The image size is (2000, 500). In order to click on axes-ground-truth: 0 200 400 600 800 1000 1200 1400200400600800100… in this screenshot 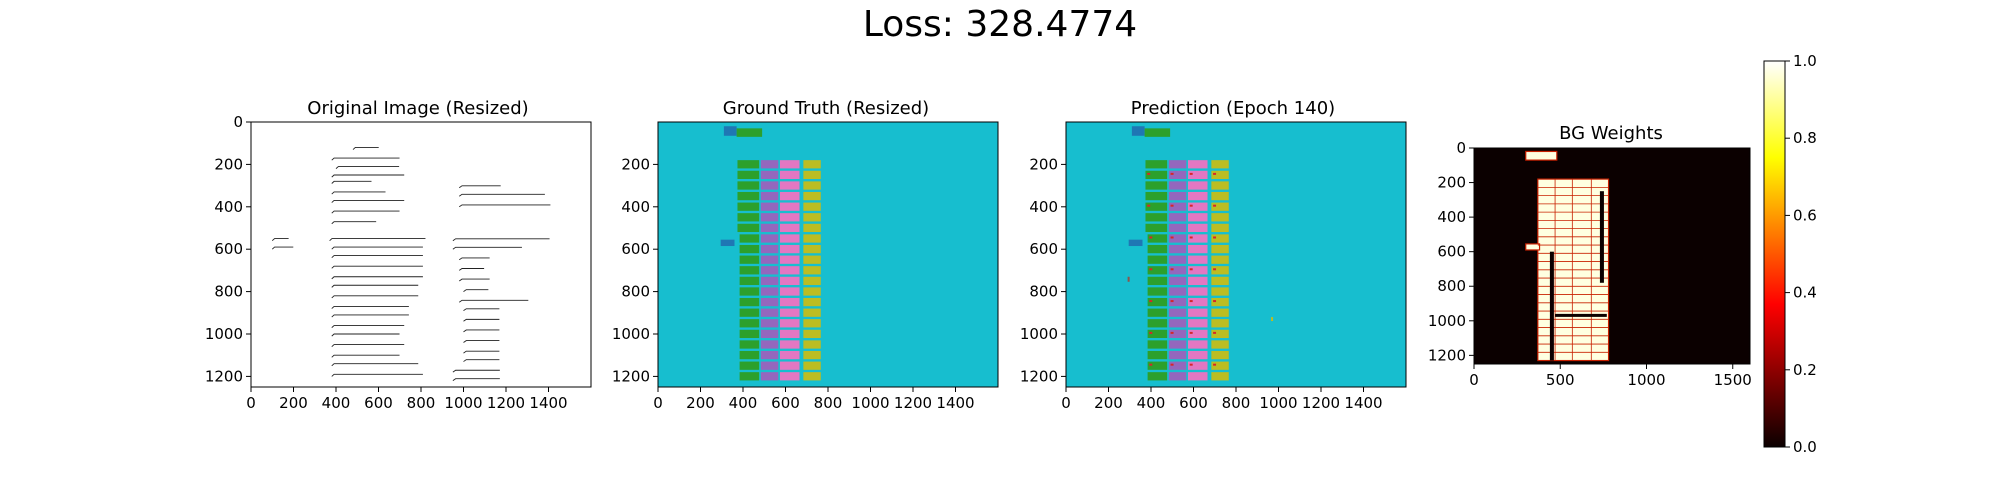, I will do `click(793, 283)`.